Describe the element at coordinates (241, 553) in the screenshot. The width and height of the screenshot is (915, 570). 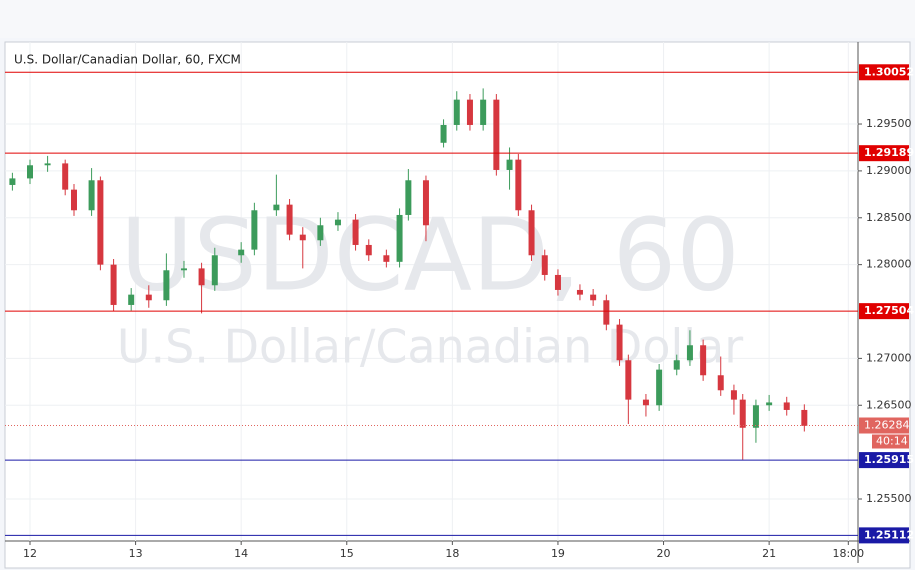
I see `x-tick-label: 14` at that location.